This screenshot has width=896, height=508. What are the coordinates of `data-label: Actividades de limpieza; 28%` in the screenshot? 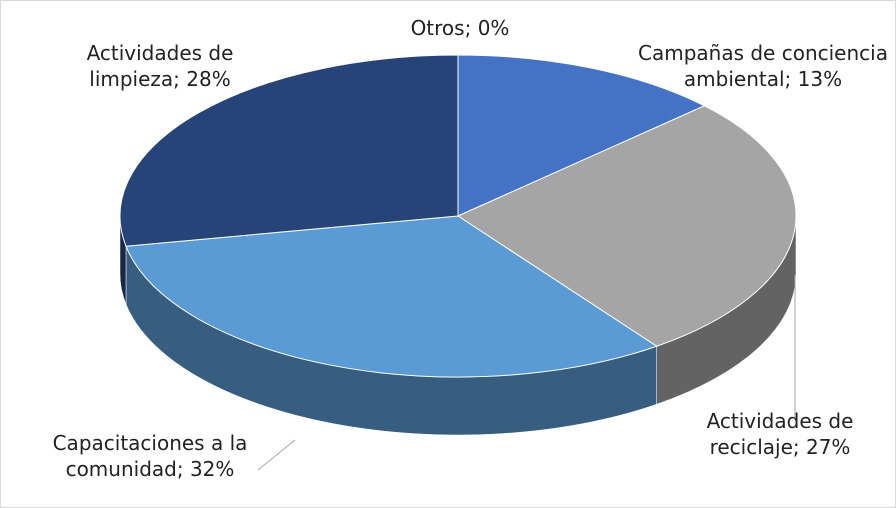 It's located at (160, 66).